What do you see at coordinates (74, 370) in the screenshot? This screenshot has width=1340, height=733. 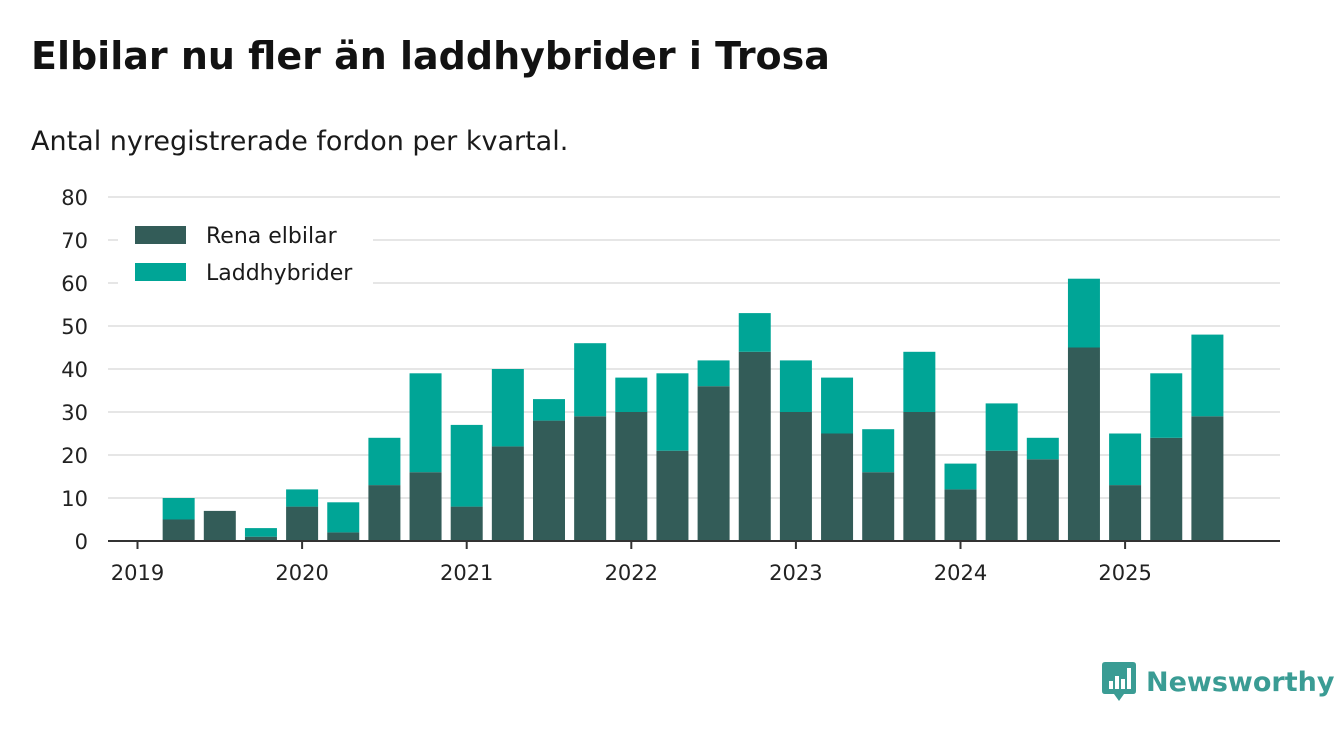 I see `y-tick-label: 40` at bounding box center [74, 370].